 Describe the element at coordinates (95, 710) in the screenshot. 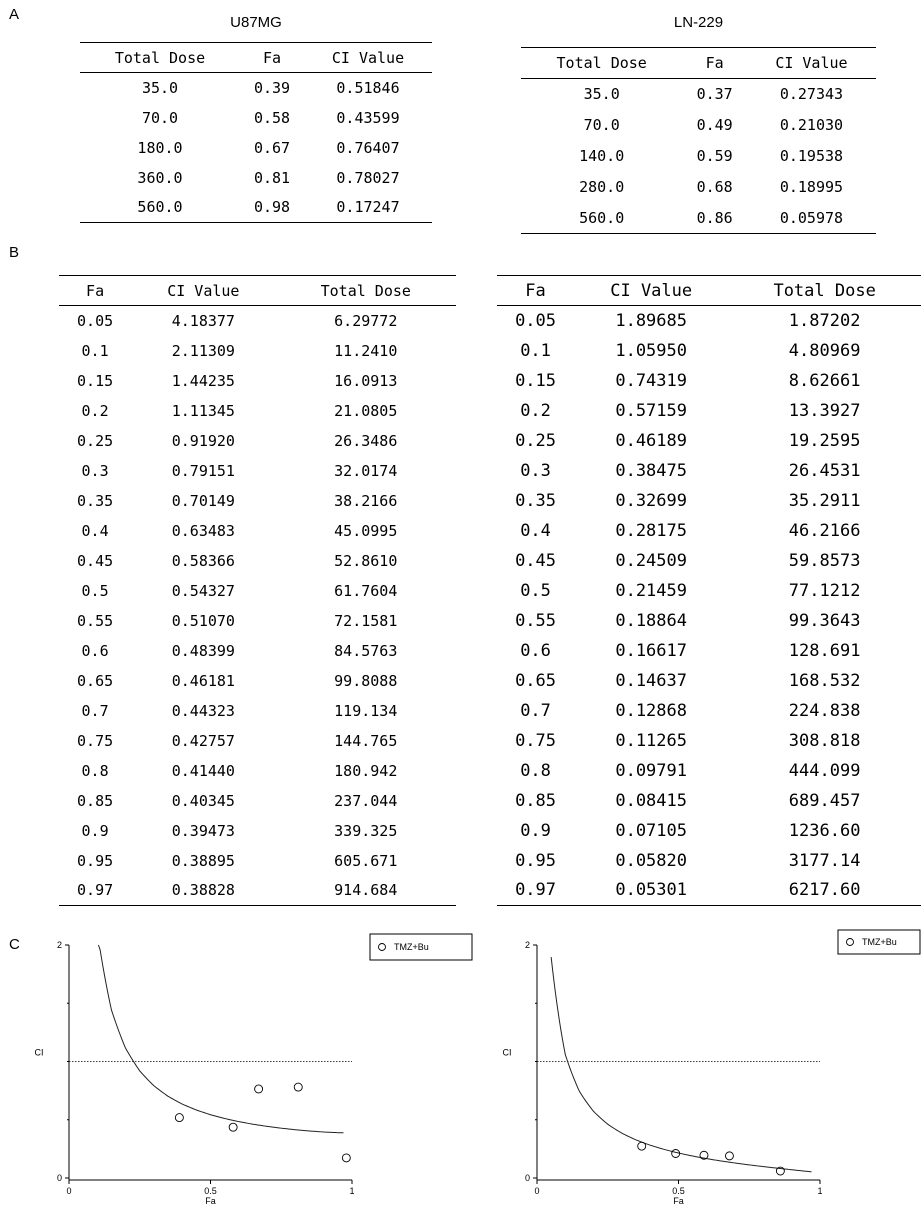

I see `table-cell: 0.7` at that location.